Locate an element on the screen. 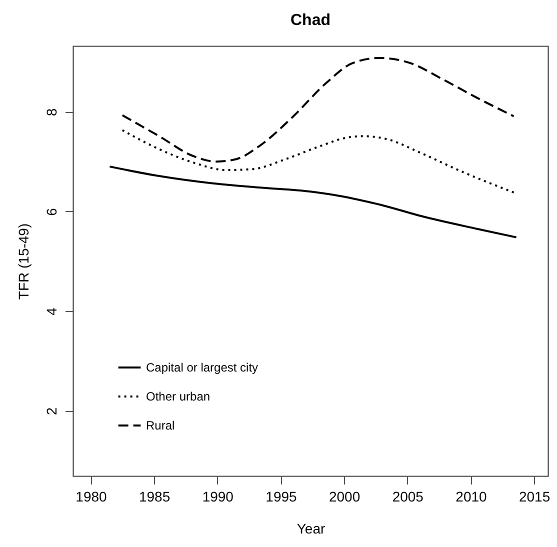  legend-label: Rural is located at coordinates (160, 425).